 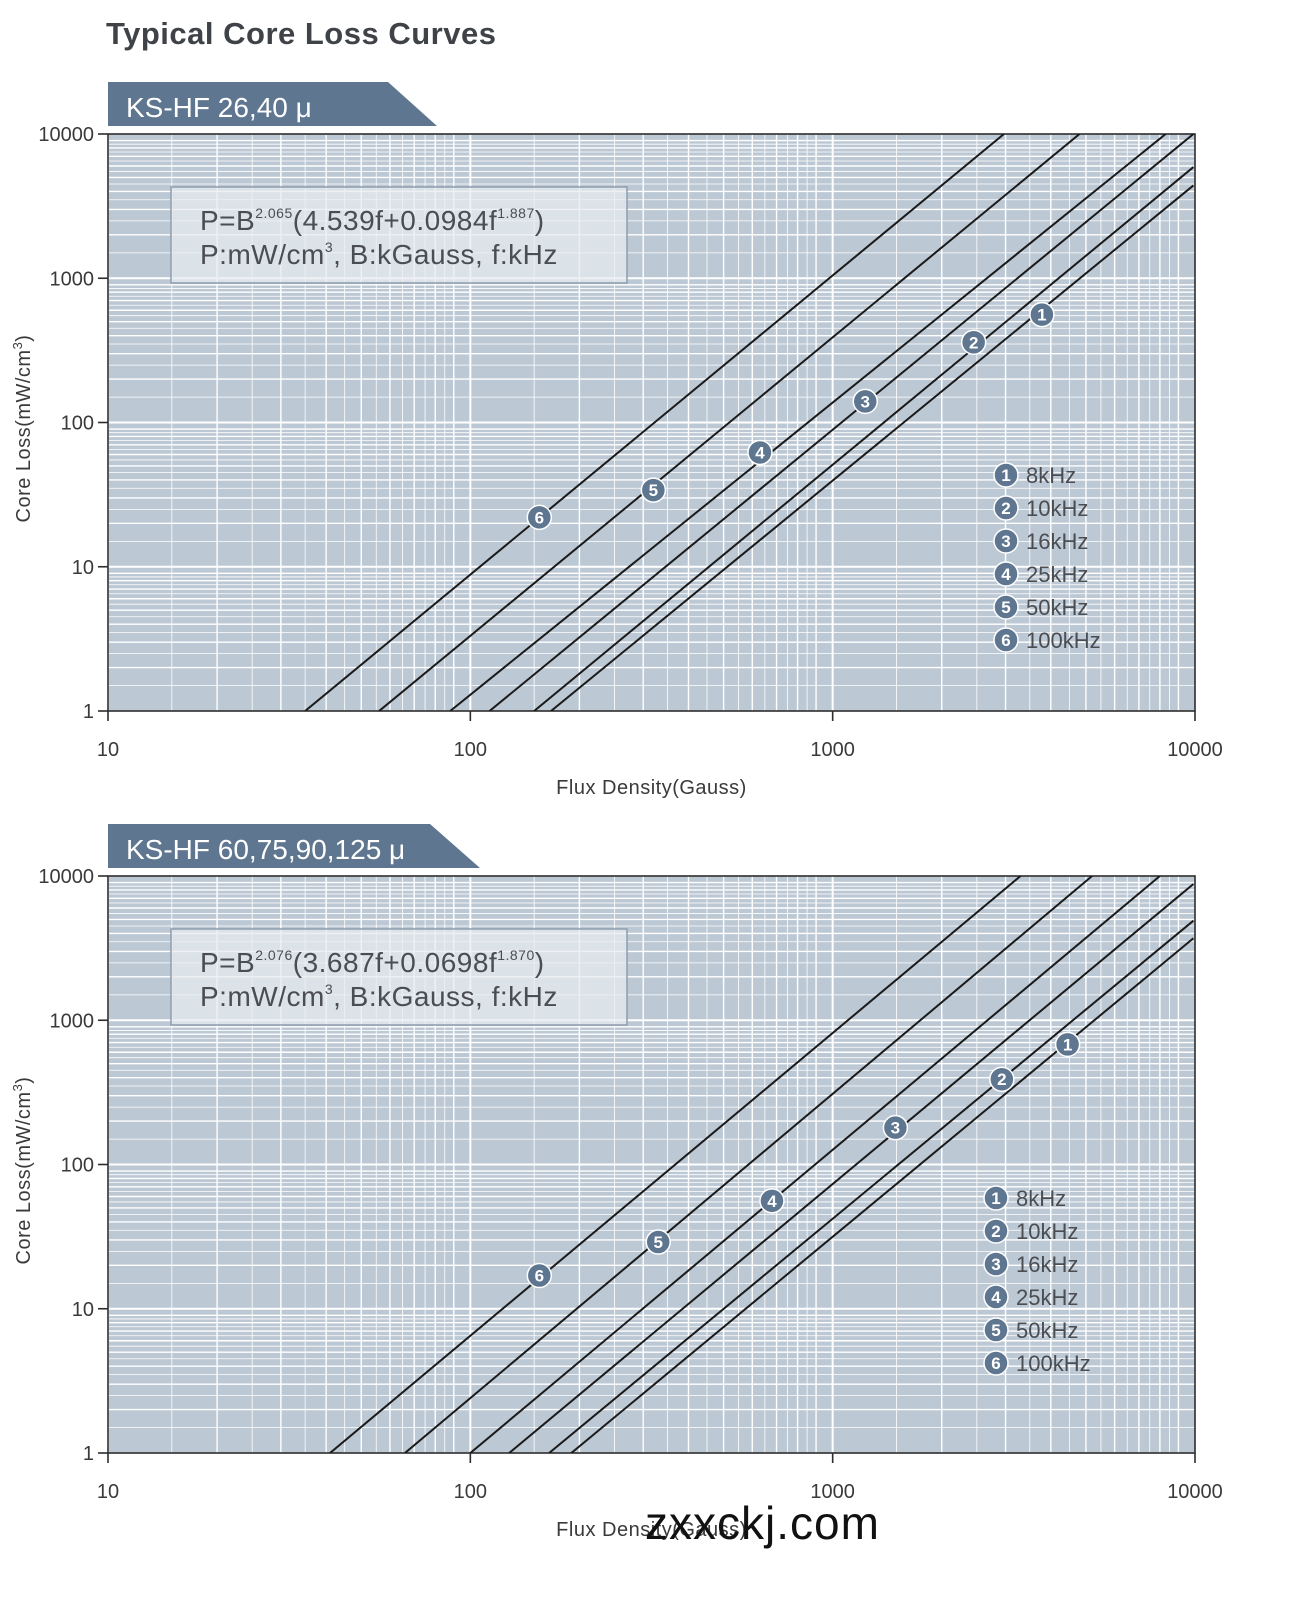 What do you see at coordinates (1057, 607) in the screenshot?
I see `legend-label: 50kHz` at bounding box center [1057, 607].